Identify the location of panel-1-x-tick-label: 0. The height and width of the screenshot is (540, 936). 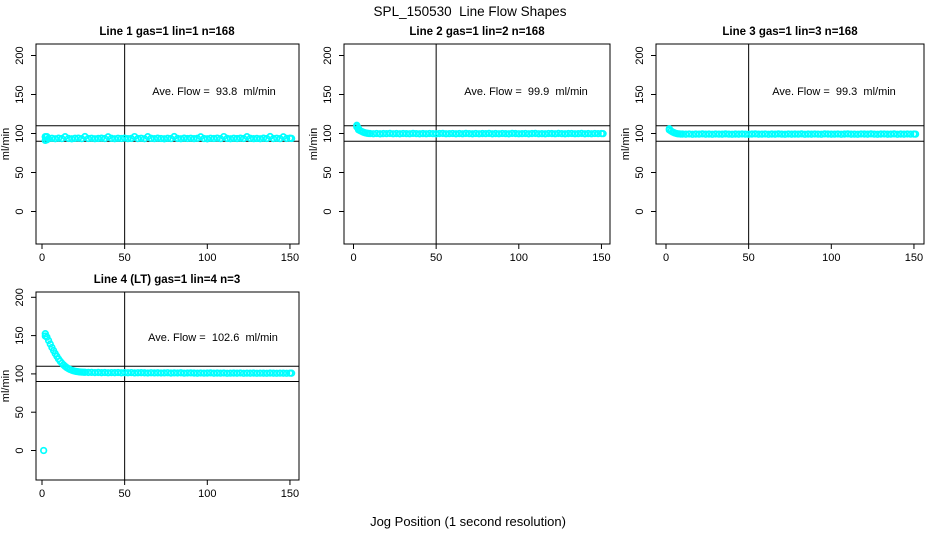
(42, 258).